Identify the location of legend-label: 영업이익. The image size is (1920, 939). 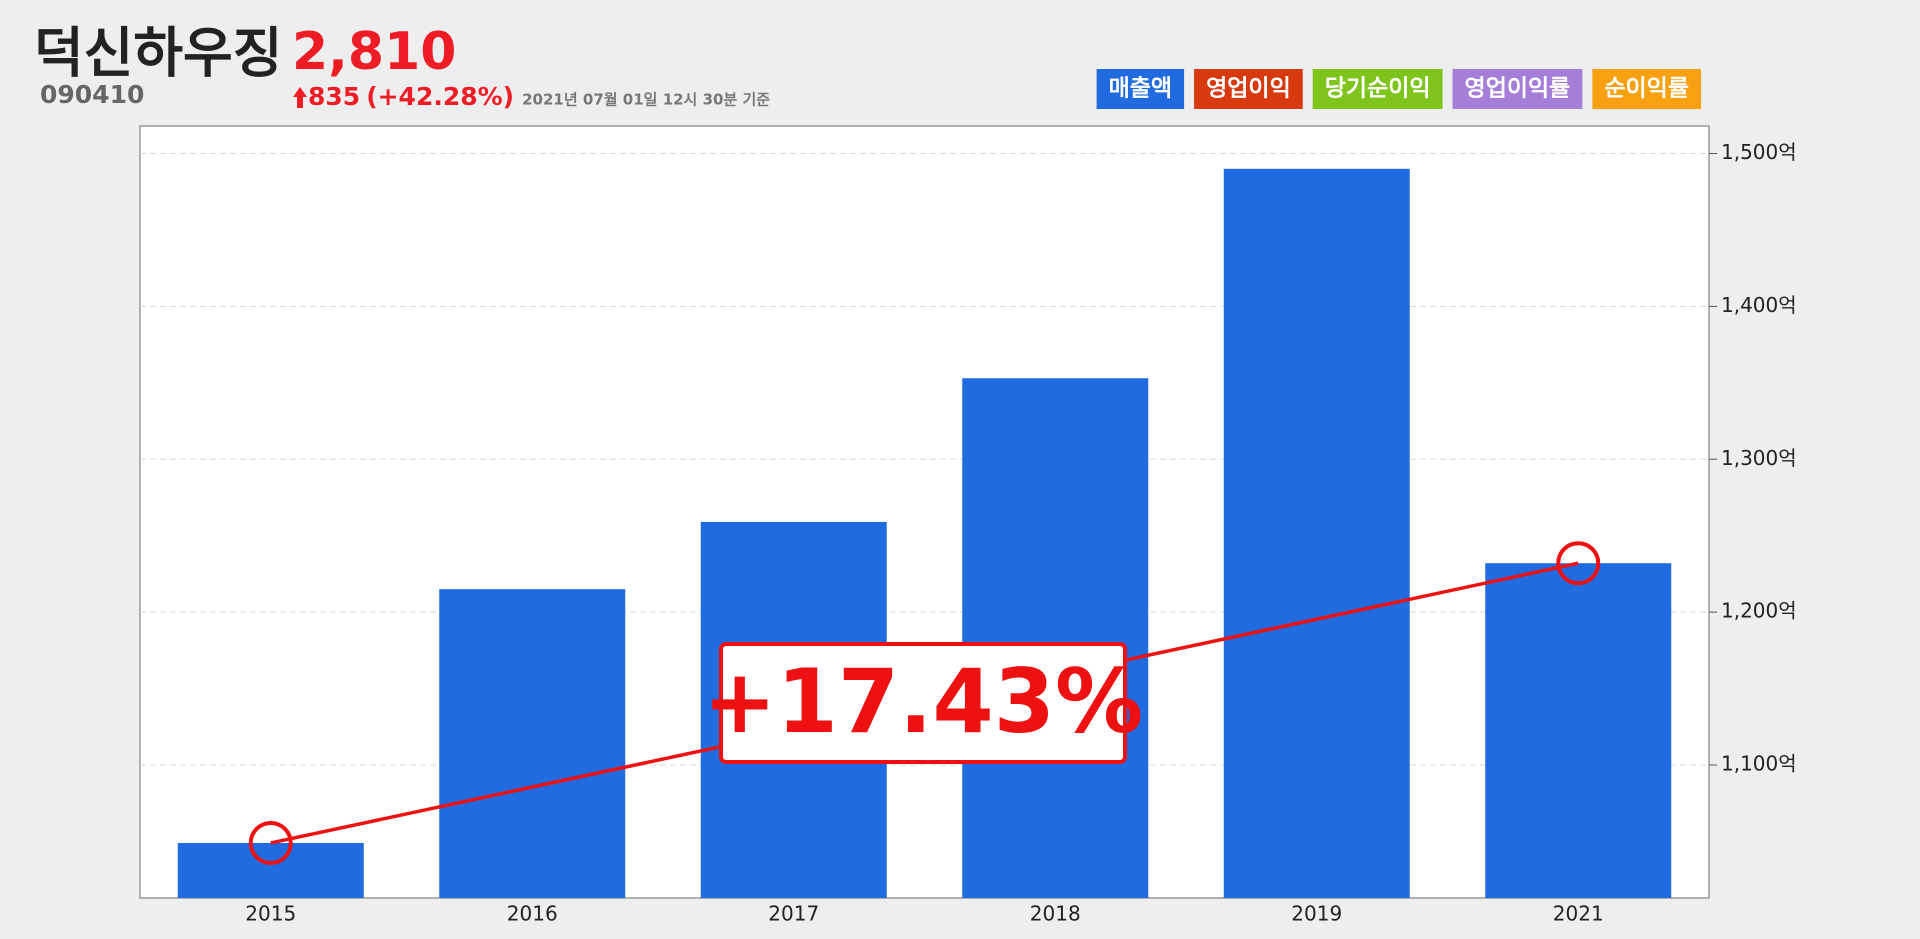
(1248, 89).